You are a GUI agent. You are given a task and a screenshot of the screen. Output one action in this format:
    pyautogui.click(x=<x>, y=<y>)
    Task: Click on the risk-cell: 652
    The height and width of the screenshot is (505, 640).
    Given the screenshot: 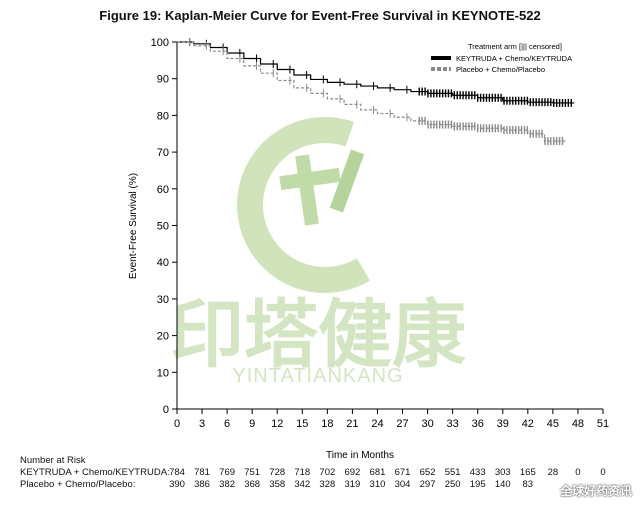 What is the action you would take?
    pyautogui.click(x=427, y=472)
    